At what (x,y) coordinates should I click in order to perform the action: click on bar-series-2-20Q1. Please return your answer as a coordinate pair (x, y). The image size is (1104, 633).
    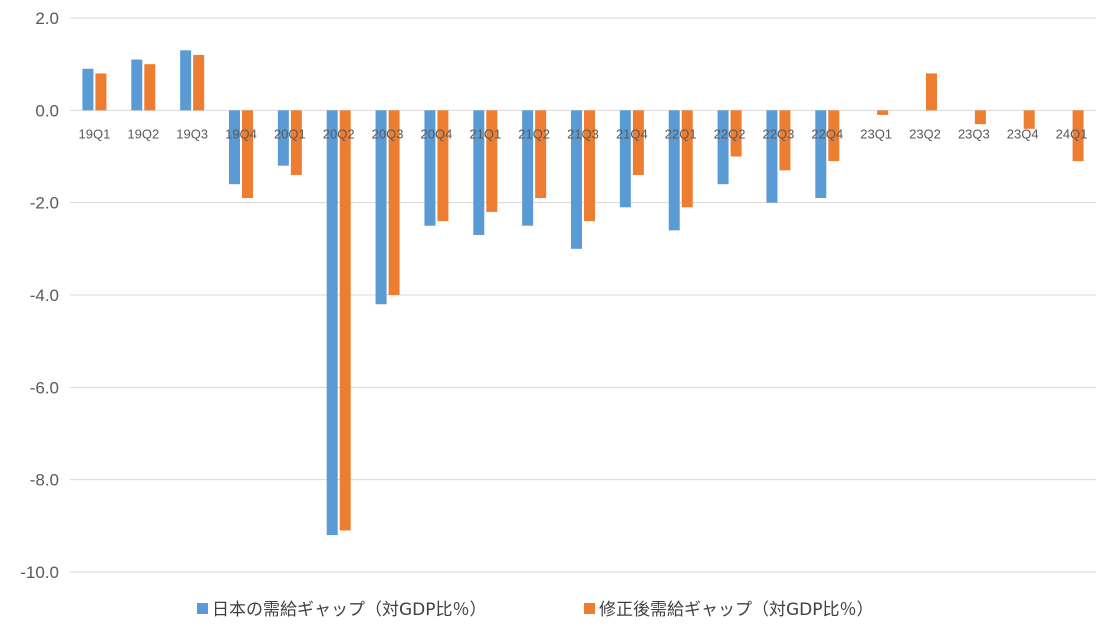
    Looking at the image, I should click on (296, 142).